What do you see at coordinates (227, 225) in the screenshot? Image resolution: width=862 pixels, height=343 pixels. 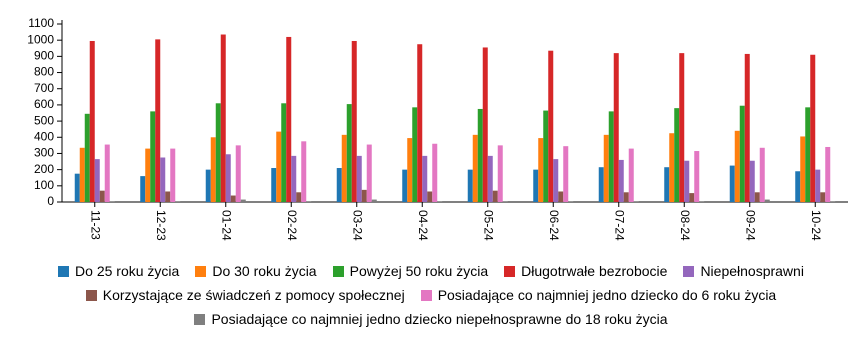 I see `x-tick-label: 01-24` at bounding box center [227, 225].